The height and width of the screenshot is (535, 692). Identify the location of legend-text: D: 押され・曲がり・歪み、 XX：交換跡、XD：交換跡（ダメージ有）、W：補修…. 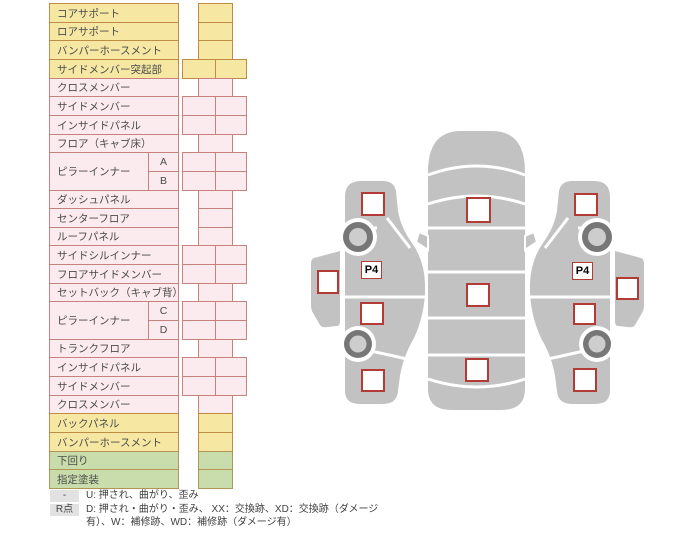
(232, 516).